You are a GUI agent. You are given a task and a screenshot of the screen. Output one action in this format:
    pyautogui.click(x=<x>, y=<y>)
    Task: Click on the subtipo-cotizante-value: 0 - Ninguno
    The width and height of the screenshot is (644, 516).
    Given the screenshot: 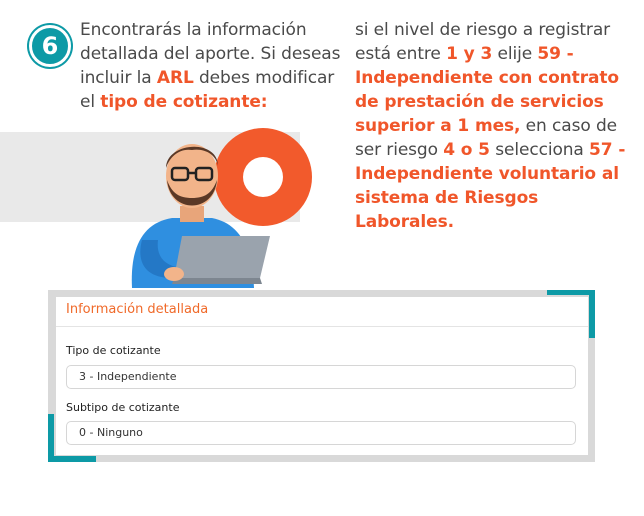 What is the action you would take?
    pyautogui.click(x=111, y=432)
    